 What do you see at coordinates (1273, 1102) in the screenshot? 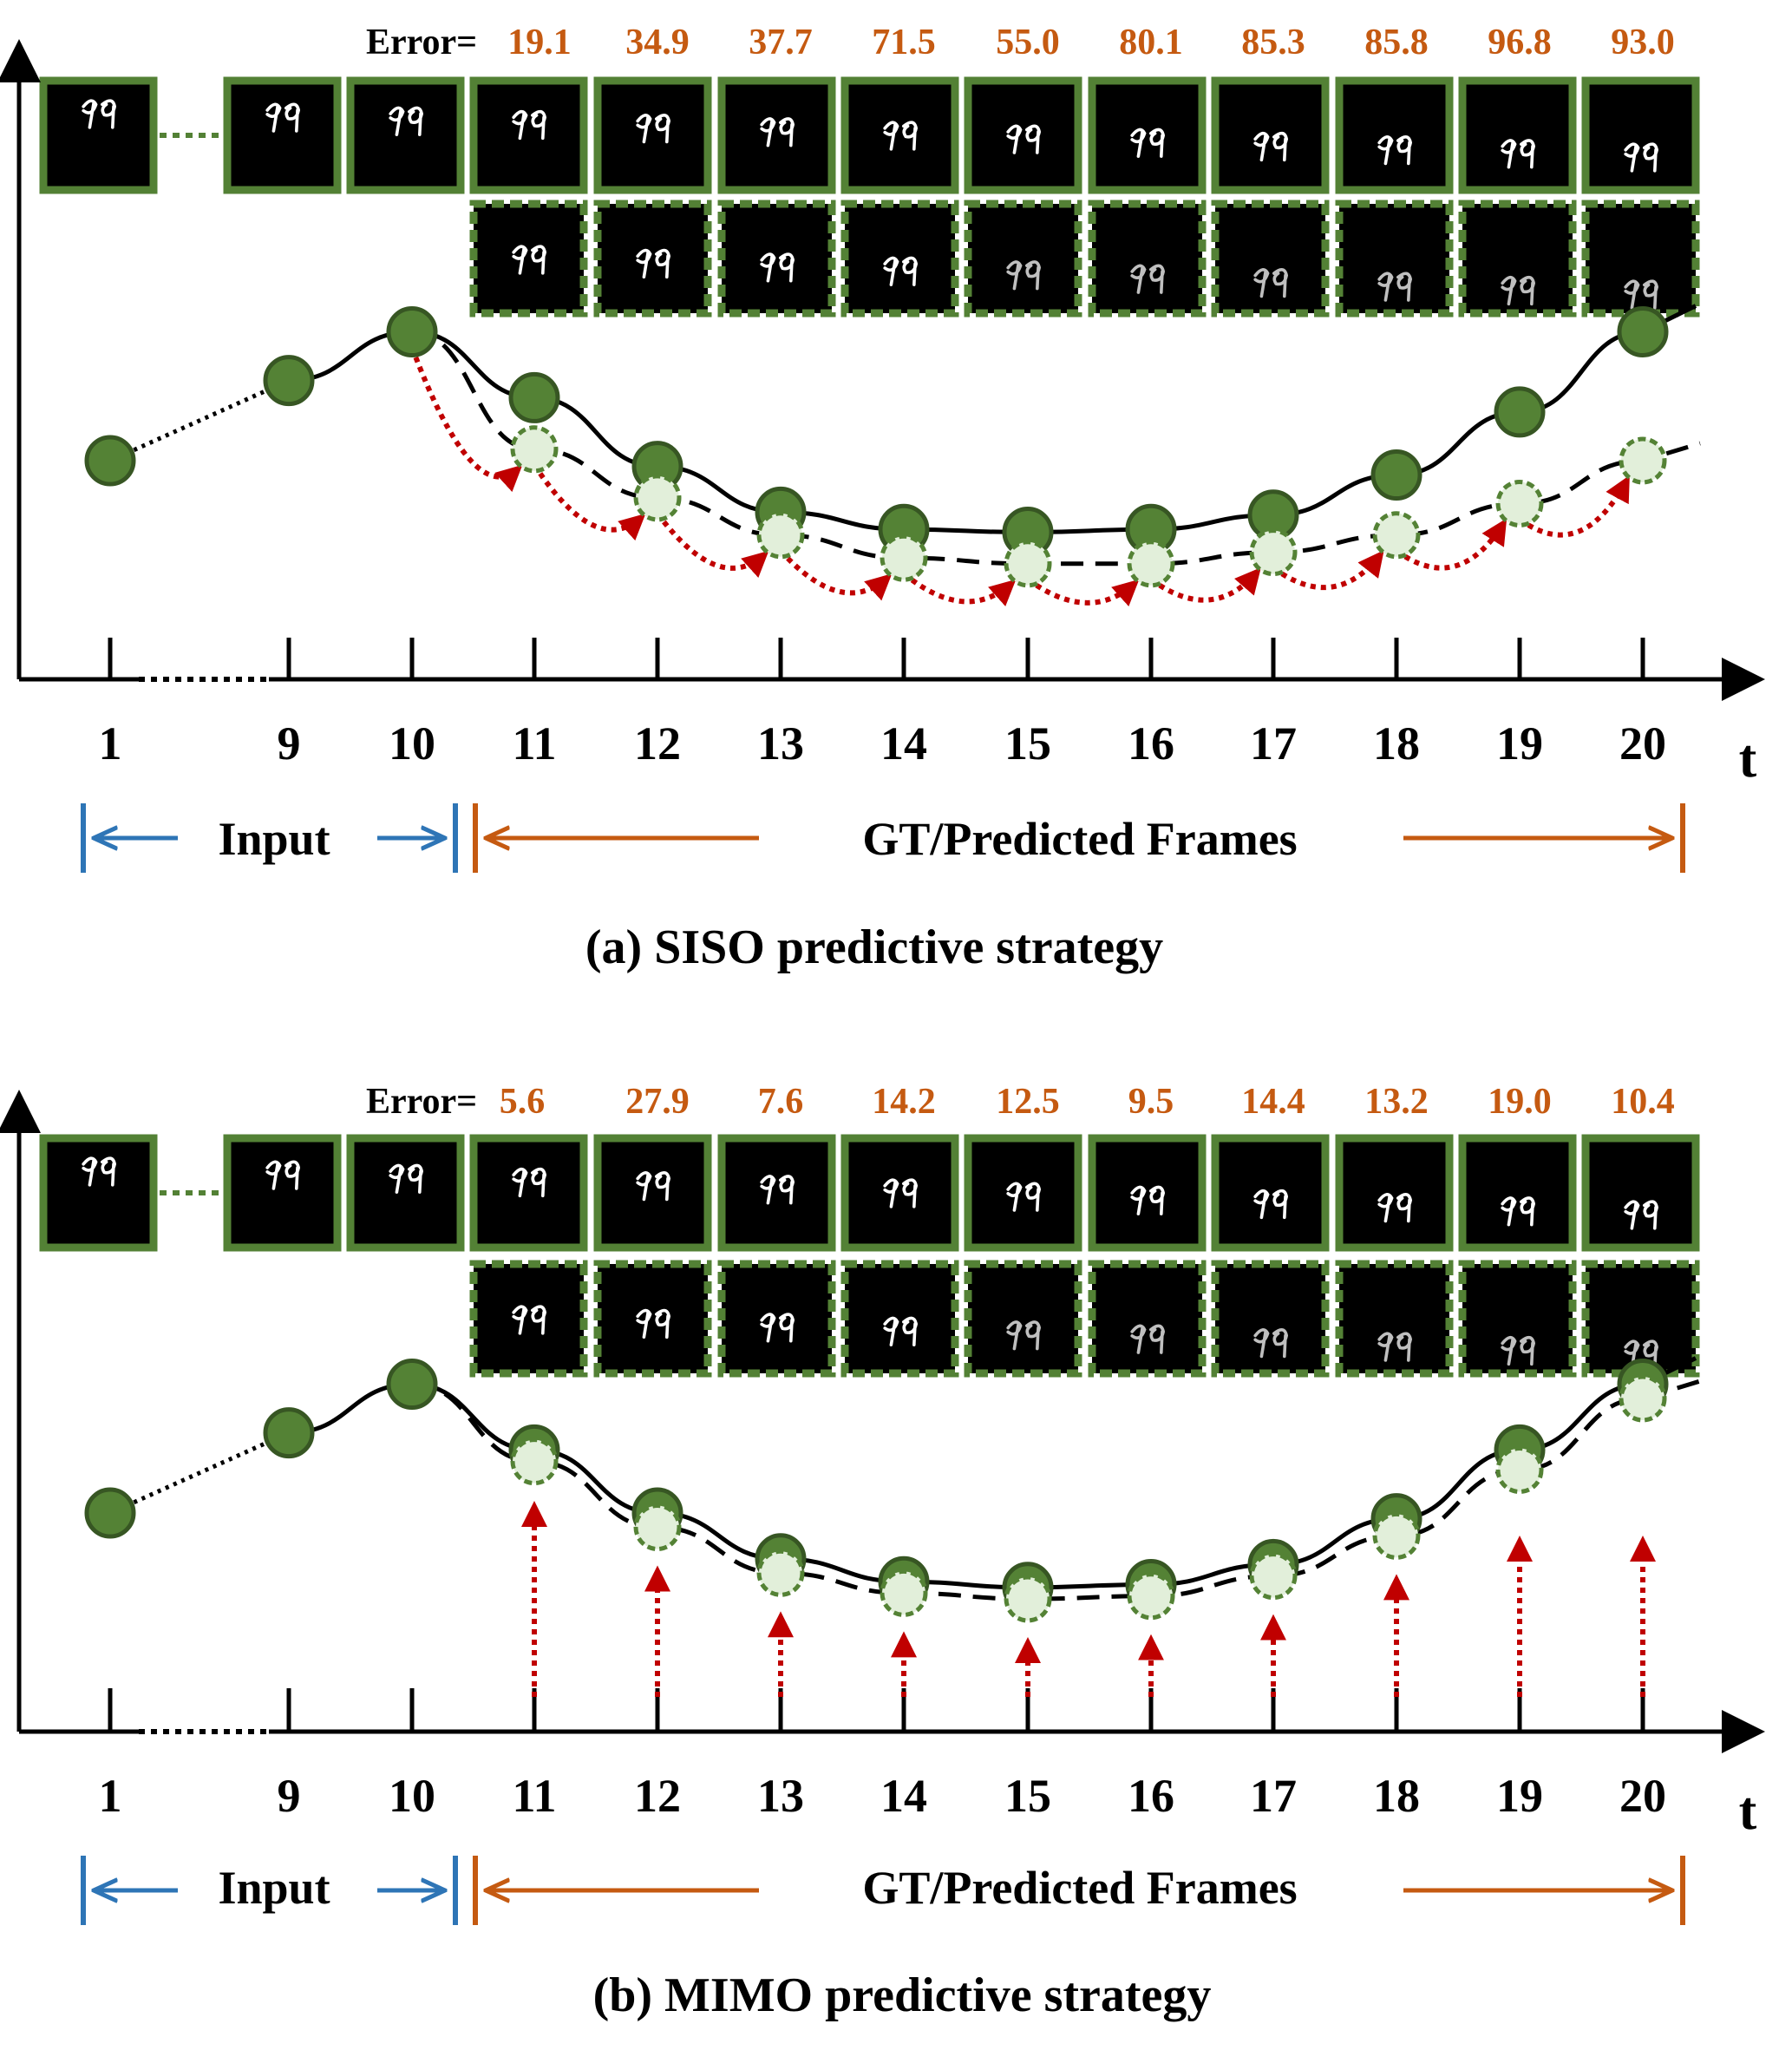
I see `error-value: 14.4` at bounding box center [1273, 1102].